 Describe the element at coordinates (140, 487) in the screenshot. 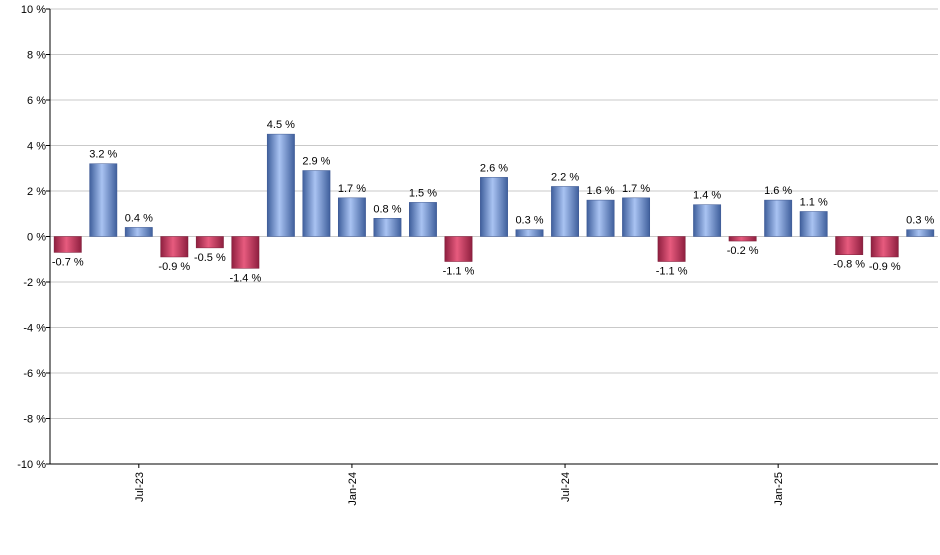

I see `x-tick-label: Jul-23` at that location.